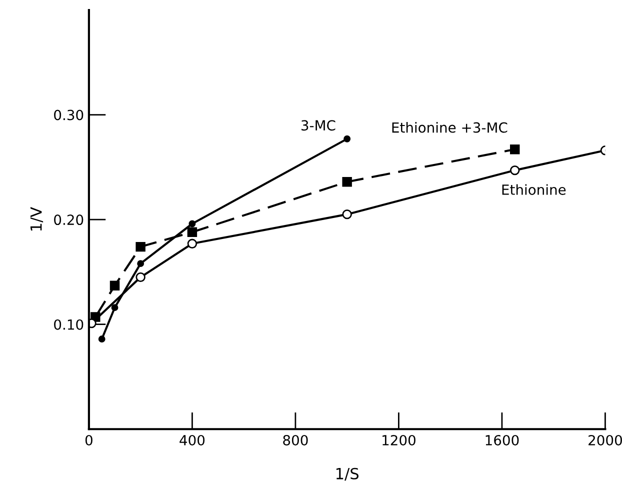  Describe the element at coordinates (534, 189) in the screenshot. I see `series-label: Ethionine` at that location.